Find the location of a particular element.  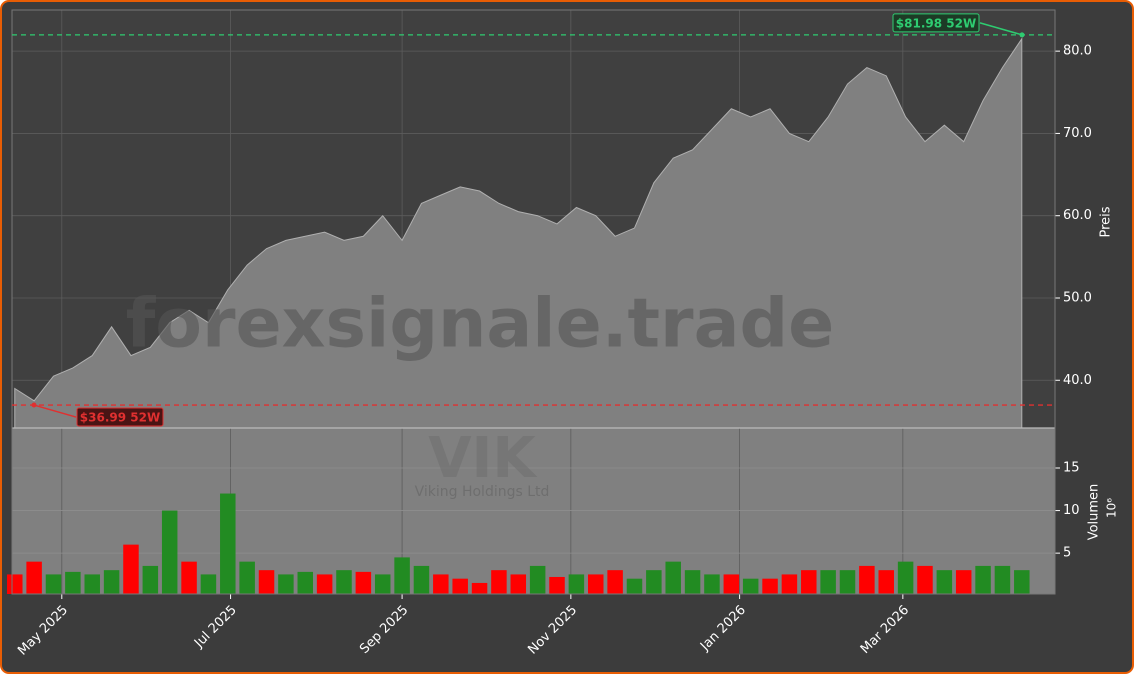

annotation-label: $36.99 52W is located at coordinates (120, 418).